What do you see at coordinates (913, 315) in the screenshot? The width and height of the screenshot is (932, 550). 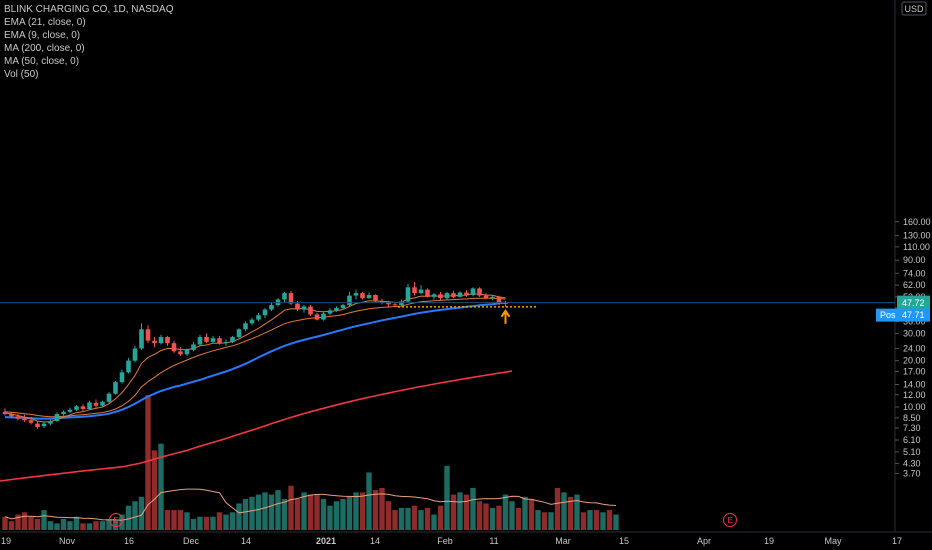 I see `position-price: 47.71` at bounding box center [913, 315].